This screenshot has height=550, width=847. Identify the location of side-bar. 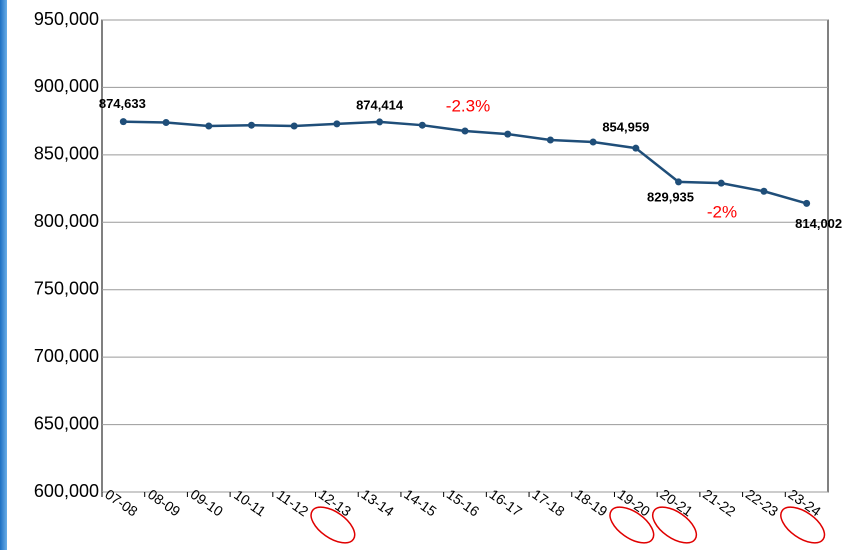
(3, 275).